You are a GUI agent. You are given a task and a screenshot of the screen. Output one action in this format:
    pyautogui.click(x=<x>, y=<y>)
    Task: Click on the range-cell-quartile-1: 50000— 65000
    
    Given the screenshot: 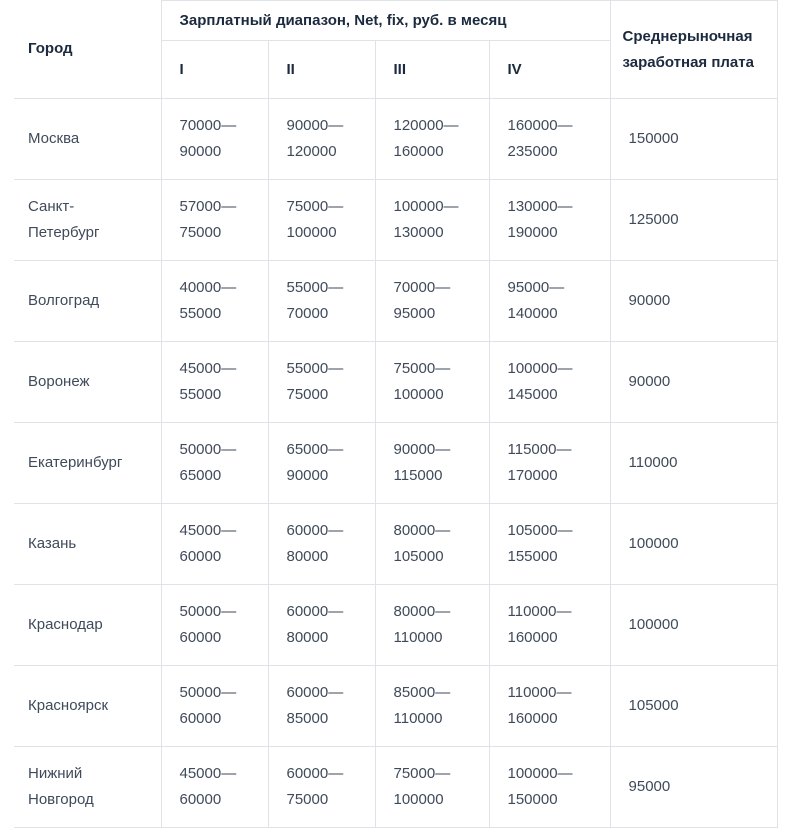 What is the action you would take?
    pyautogui.click(x=214, y=463)
    